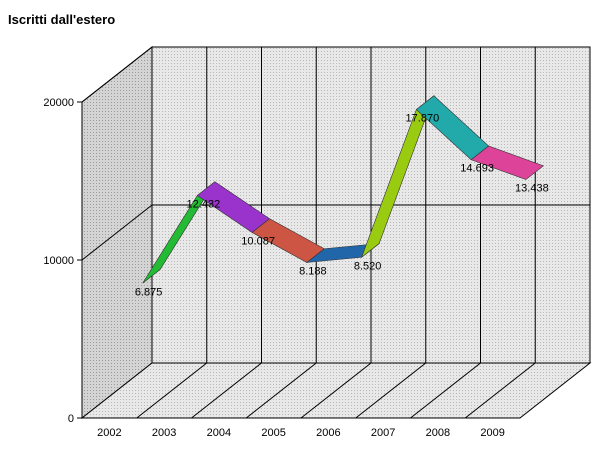 The image size is (616, 464). What do you see at coordinates (507, 162) in the screenshot?
I see `ribbon-segment` at bounding box center [507, 162].